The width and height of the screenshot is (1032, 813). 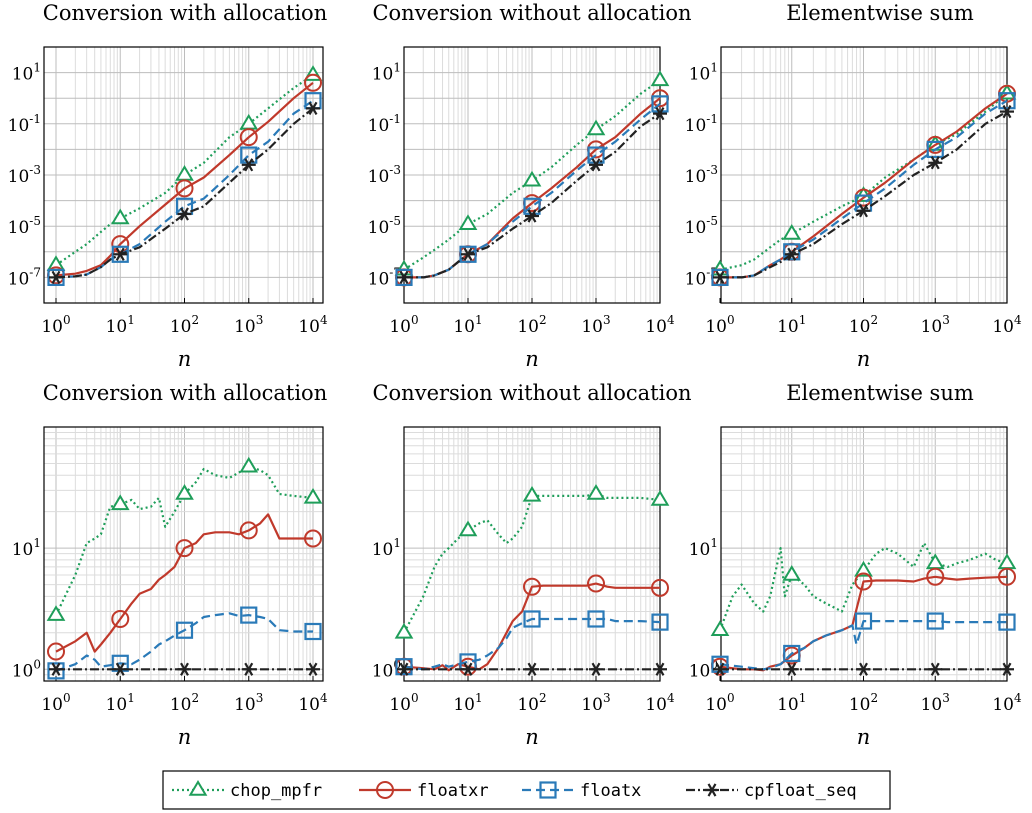 I want to click on series-floatxr, so click(x=184, y=587).